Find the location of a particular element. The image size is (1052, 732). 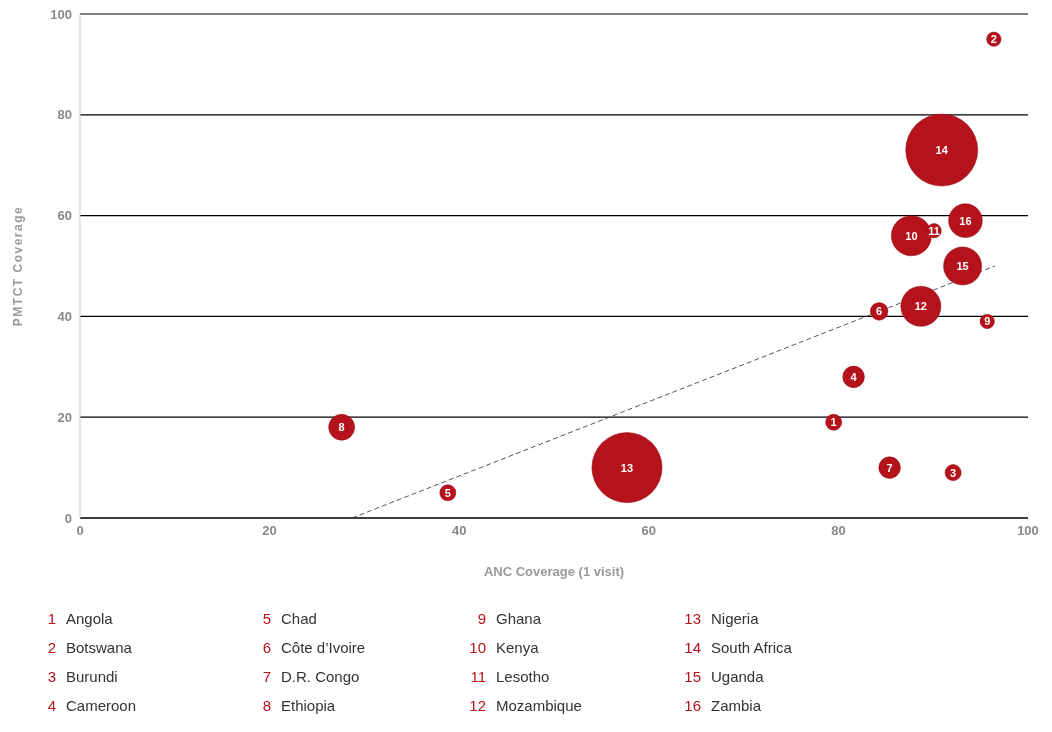

text: 8 Ethiopia is located at coordinates (298, 705).